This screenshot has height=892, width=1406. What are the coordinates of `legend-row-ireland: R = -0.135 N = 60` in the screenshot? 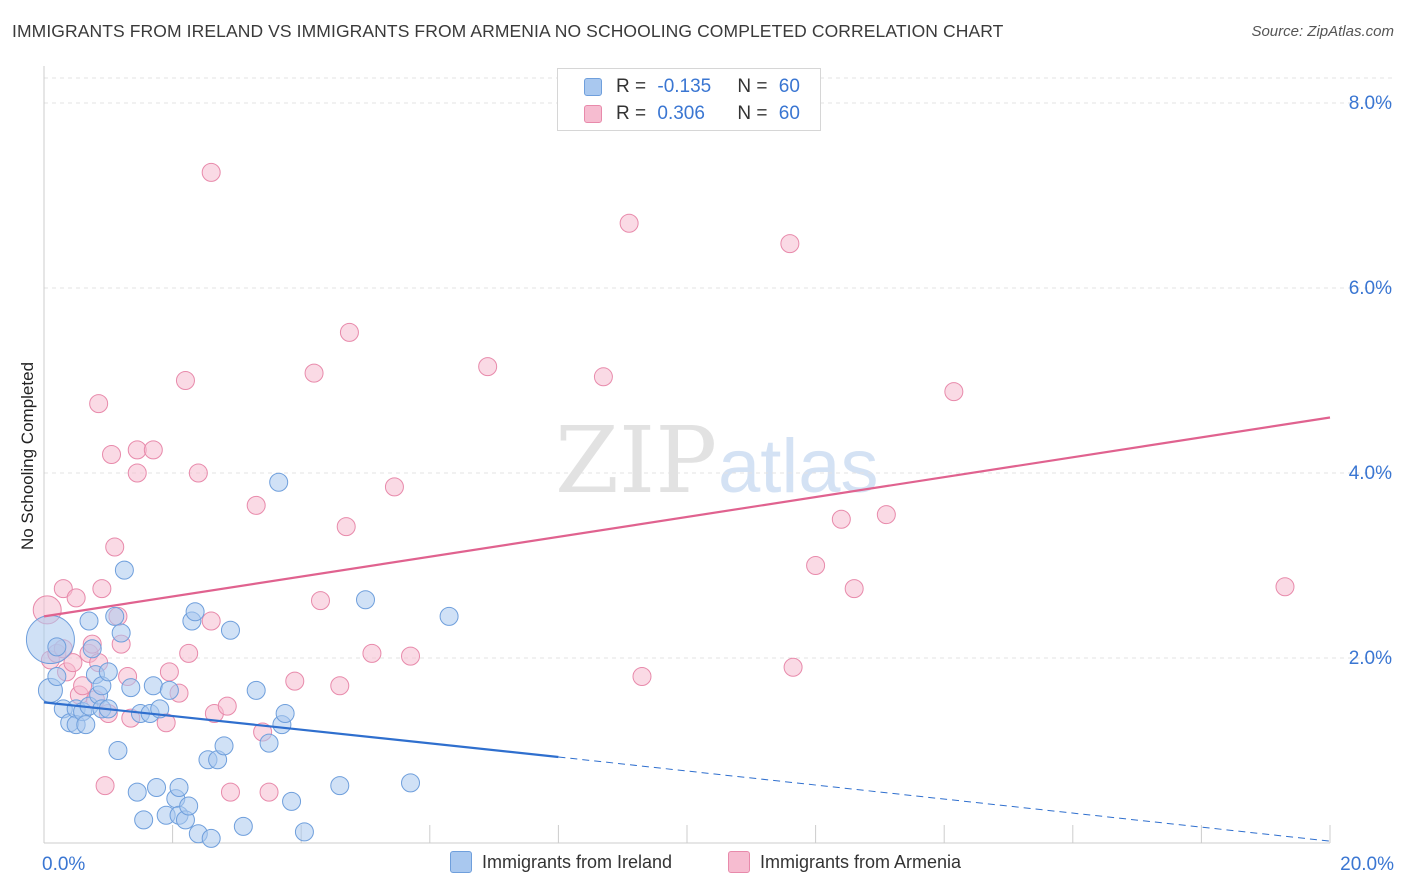 It's located at (692, 87).